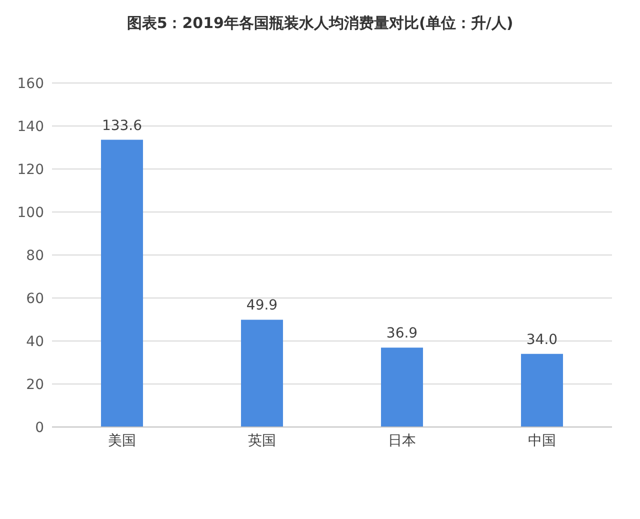  I want to click on y-tick-label: 160, so click(30, 84).